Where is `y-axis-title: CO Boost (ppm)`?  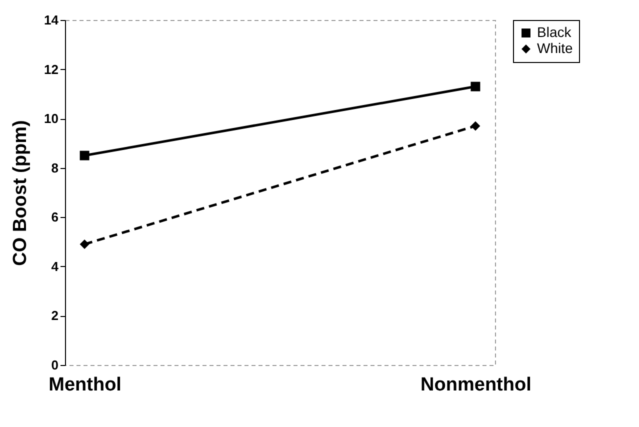
y-axis-title: CO Boost (ppm) is located at coordinates (21, 193).